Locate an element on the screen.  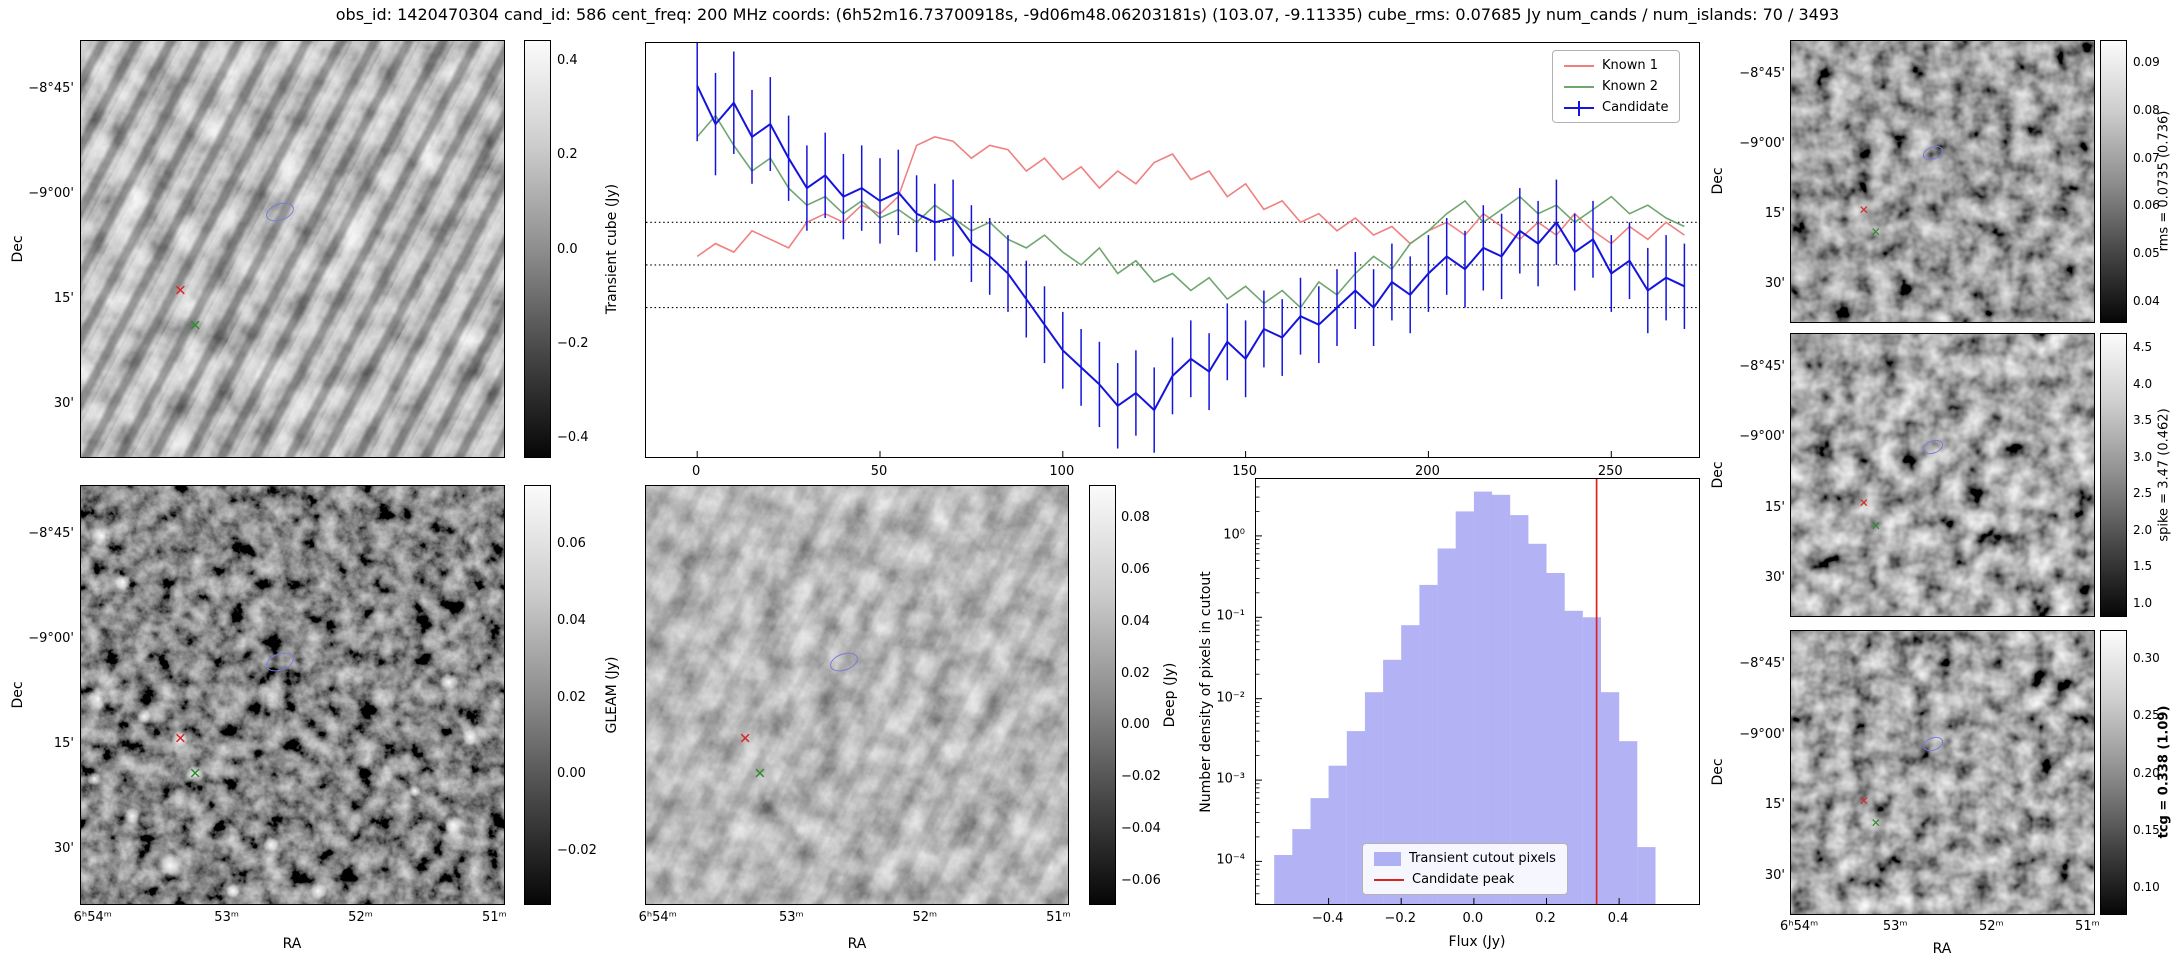
spike-colorbar is located at coordinates (2113, 475).